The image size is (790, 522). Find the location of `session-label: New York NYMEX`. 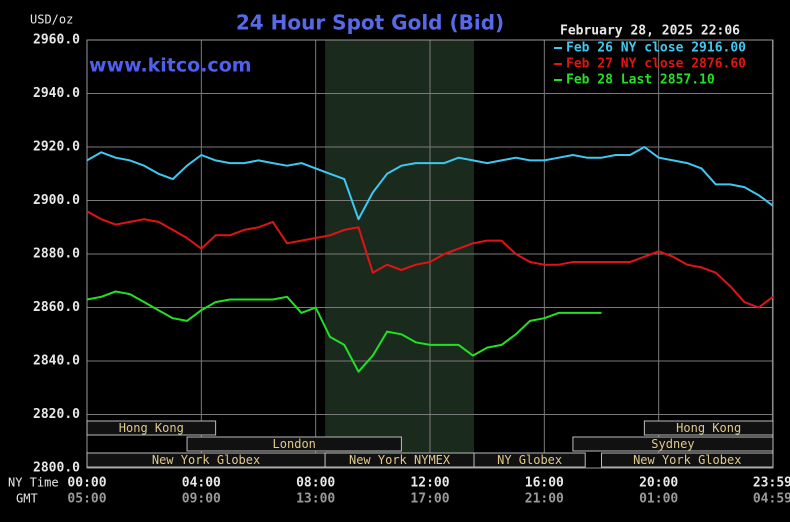

session-label: New York NYMEX is located at coordinates (400, 460).